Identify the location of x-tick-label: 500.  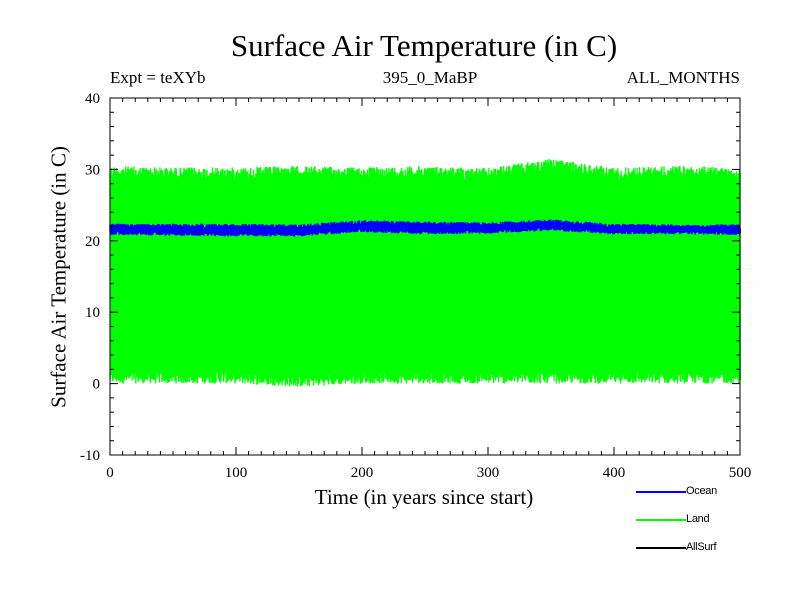
(740, 473).